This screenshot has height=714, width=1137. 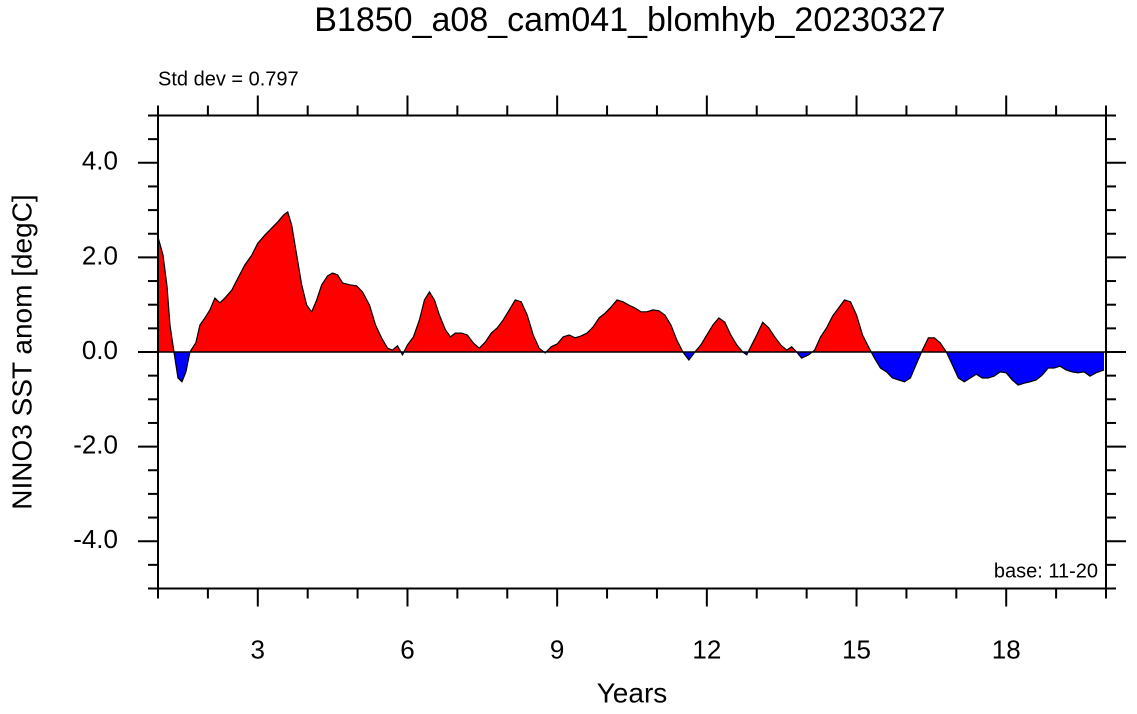 What do you see at coordinates (706, 649) in the screenshot?
I see `x-tick-label: 12` at bounding box center [706, 649].